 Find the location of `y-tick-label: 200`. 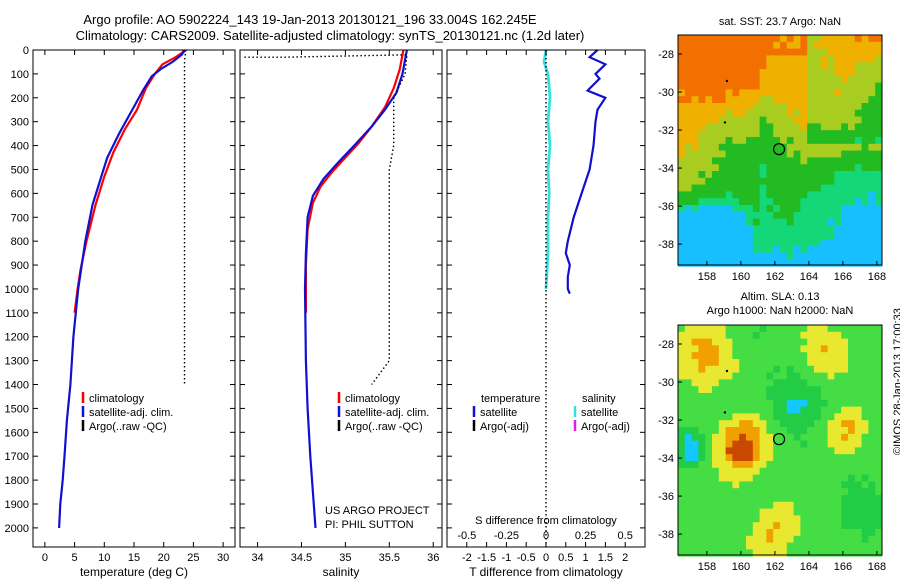

y-tick-label: 200 is located at coordinates (20, 99).